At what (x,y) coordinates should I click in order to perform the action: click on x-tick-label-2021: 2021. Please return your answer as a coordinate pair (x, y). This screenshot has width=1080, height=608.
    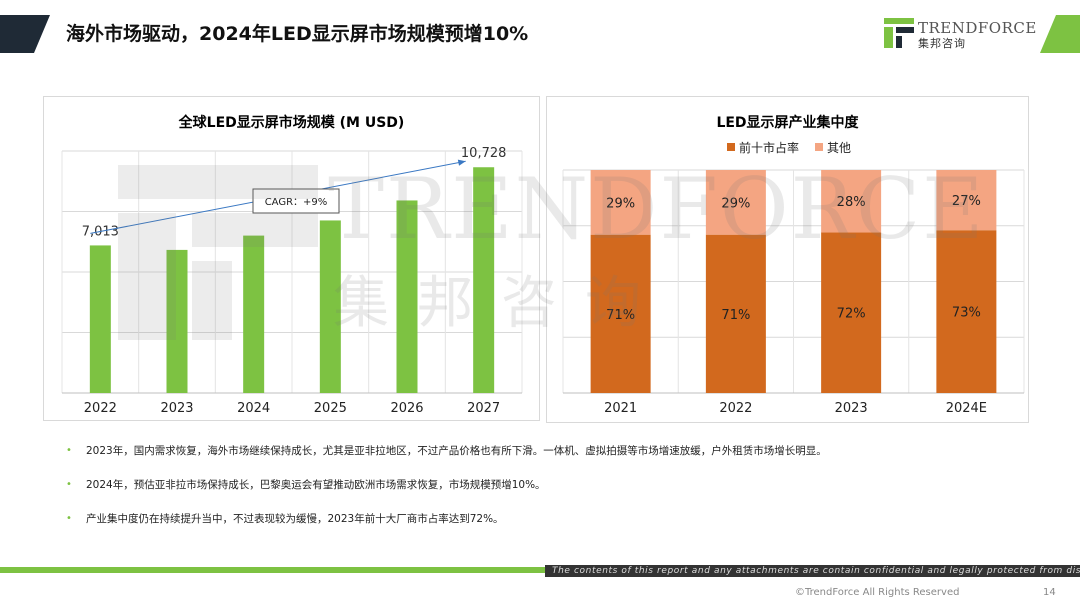
    Looking at the image, I should click on (620, 408).